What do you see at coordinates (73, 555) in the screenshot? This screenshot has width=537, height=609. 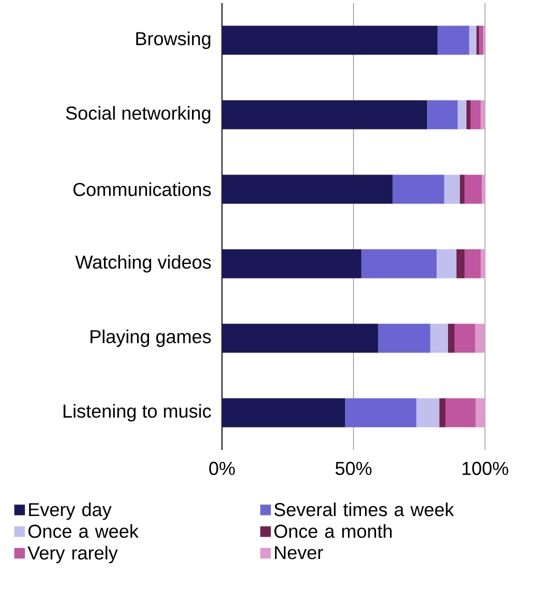 I see `legend-label: Very rarely` at bounding box center [73, 555].